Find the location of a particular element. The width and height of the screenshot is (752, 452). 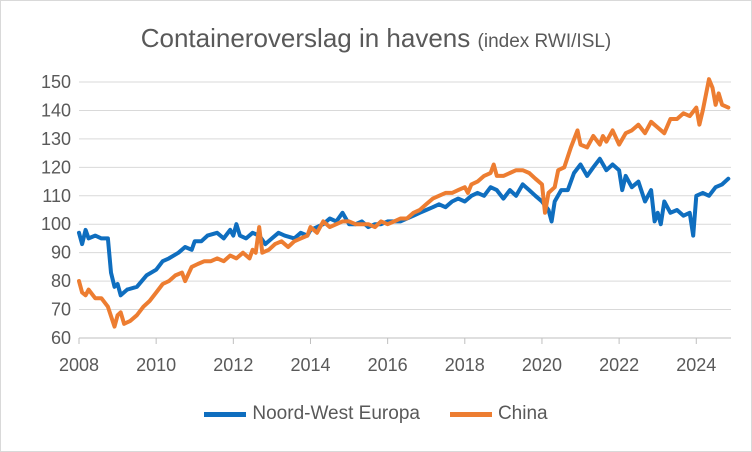

x-tick-label-2012: 2012 is located at coordinates (233, 365).